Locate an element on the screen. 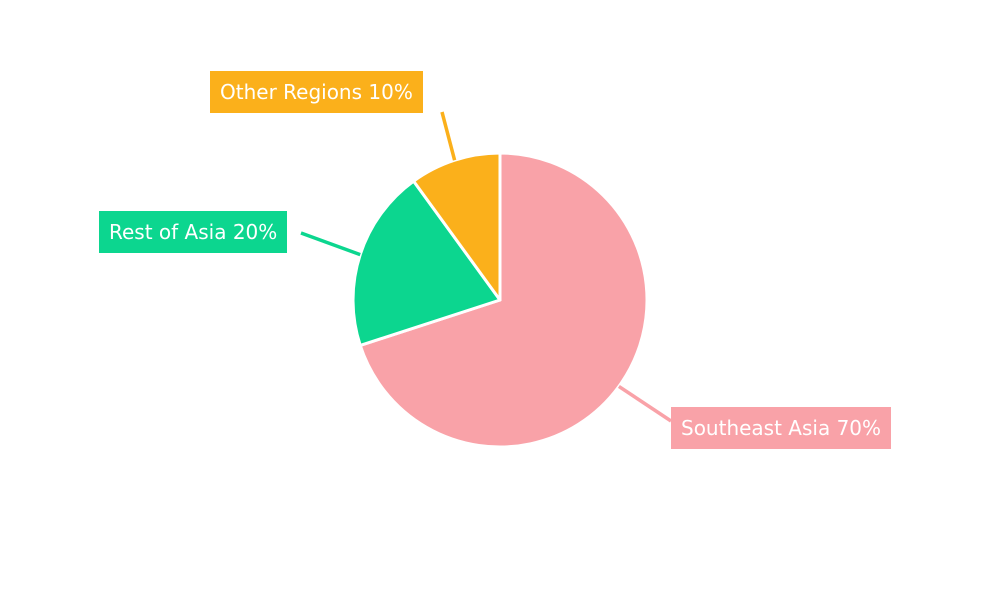  leader-line-southeast-asia is located at coordinates (644, 403).